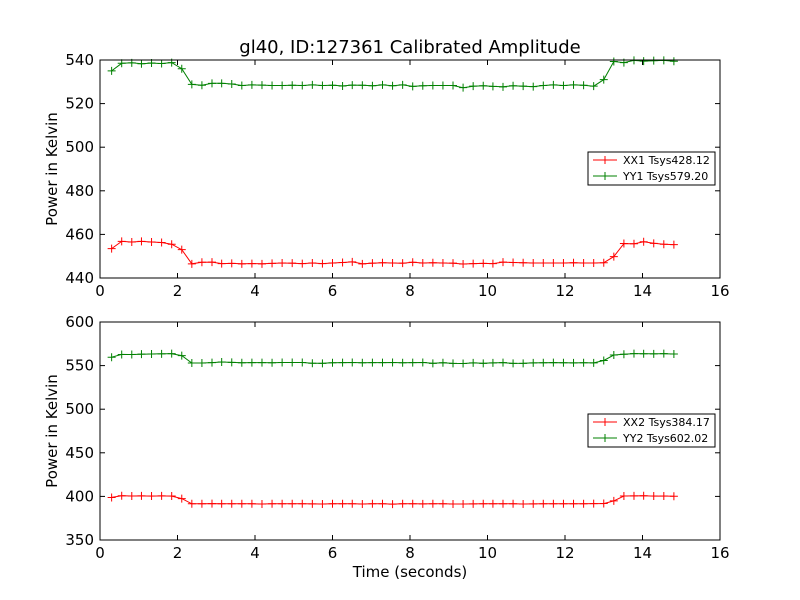 The image size is (800, 600). What do you see at coordinates (719, 291) in the screenshot?
I see `x-tick-label: 16` at bounding box center [719, 291].